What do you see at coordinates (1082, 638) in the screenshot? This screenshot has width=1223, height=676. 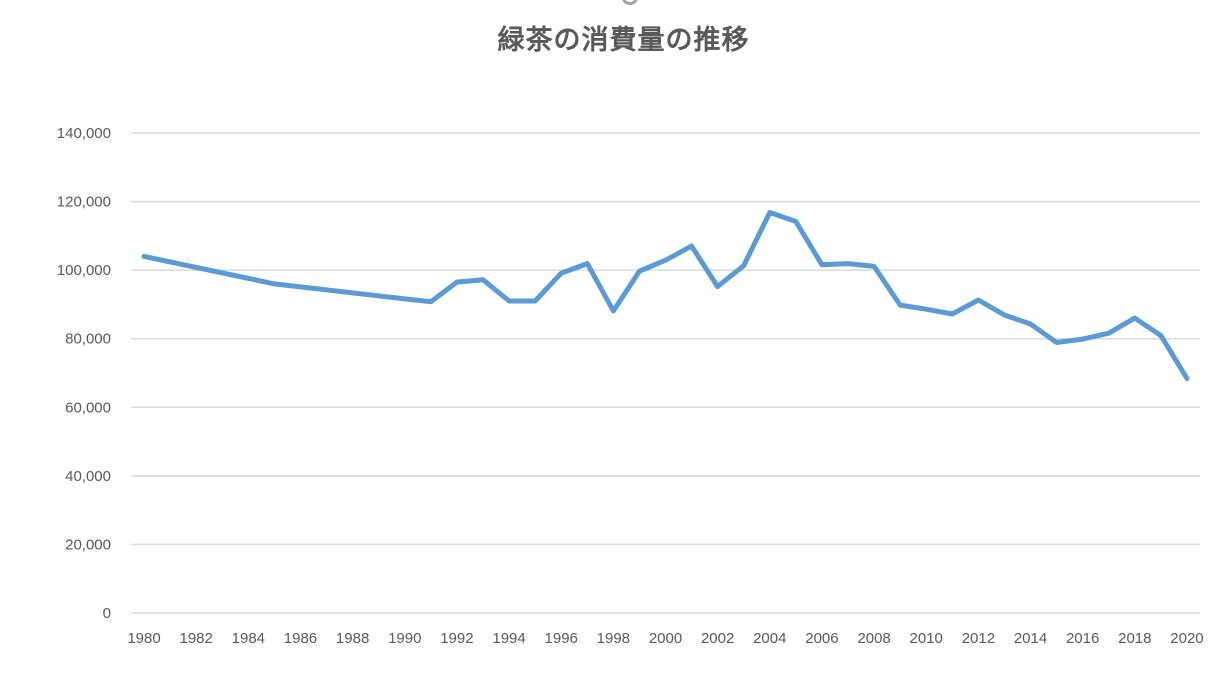 I see `x-tick-label: 2016` at bounding box center [1082, 638].